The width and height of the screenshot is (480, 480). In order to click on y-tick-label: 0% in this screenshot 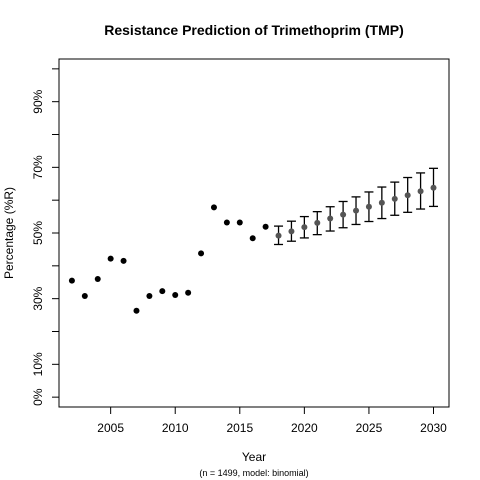, I will do `click(38, 397)`.